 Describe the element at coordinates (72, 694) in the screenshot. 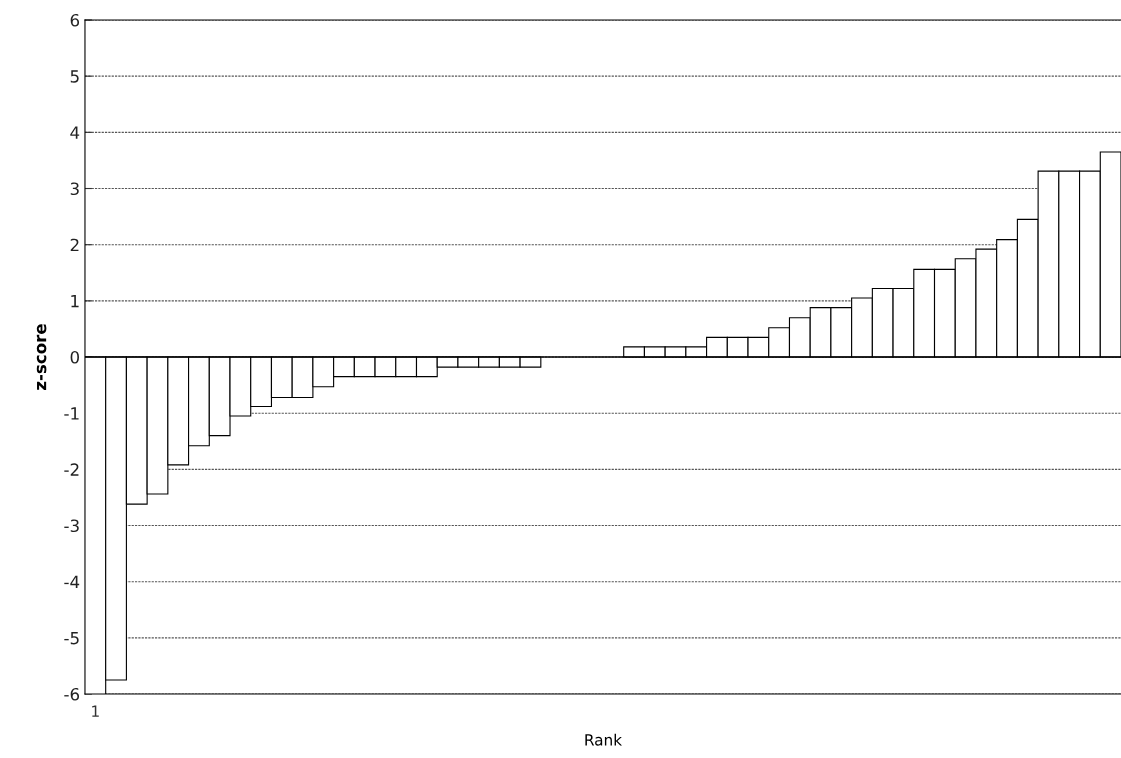

I see `y-tick-label: -6` at that location.